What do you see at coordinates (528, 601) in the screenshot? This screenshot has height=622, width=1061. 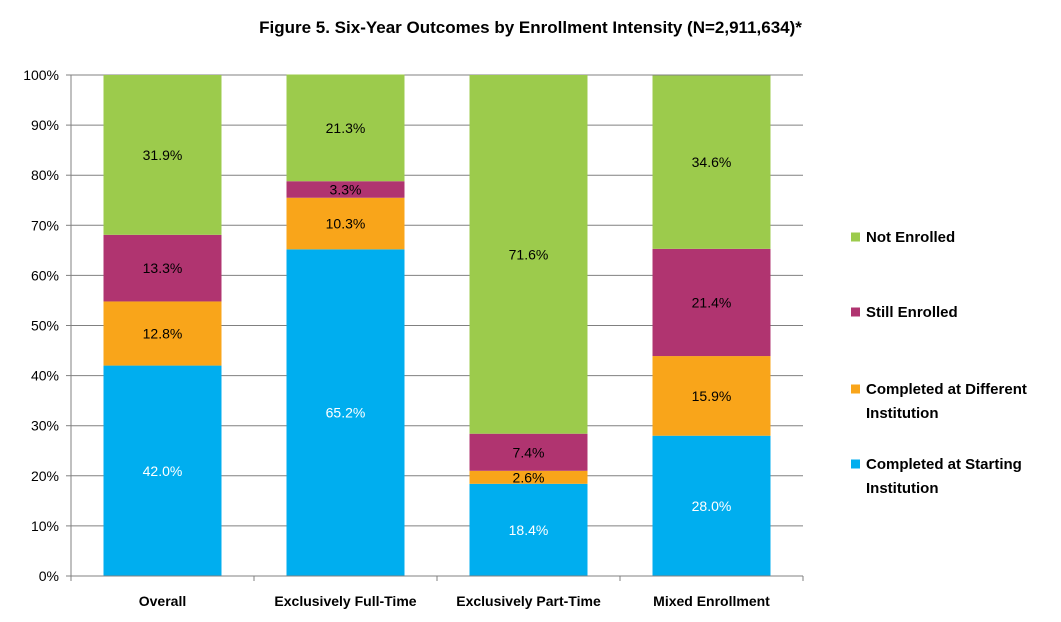 I see `x-category-label: Exclusively Part-Time` at bounding box center [528, 601].